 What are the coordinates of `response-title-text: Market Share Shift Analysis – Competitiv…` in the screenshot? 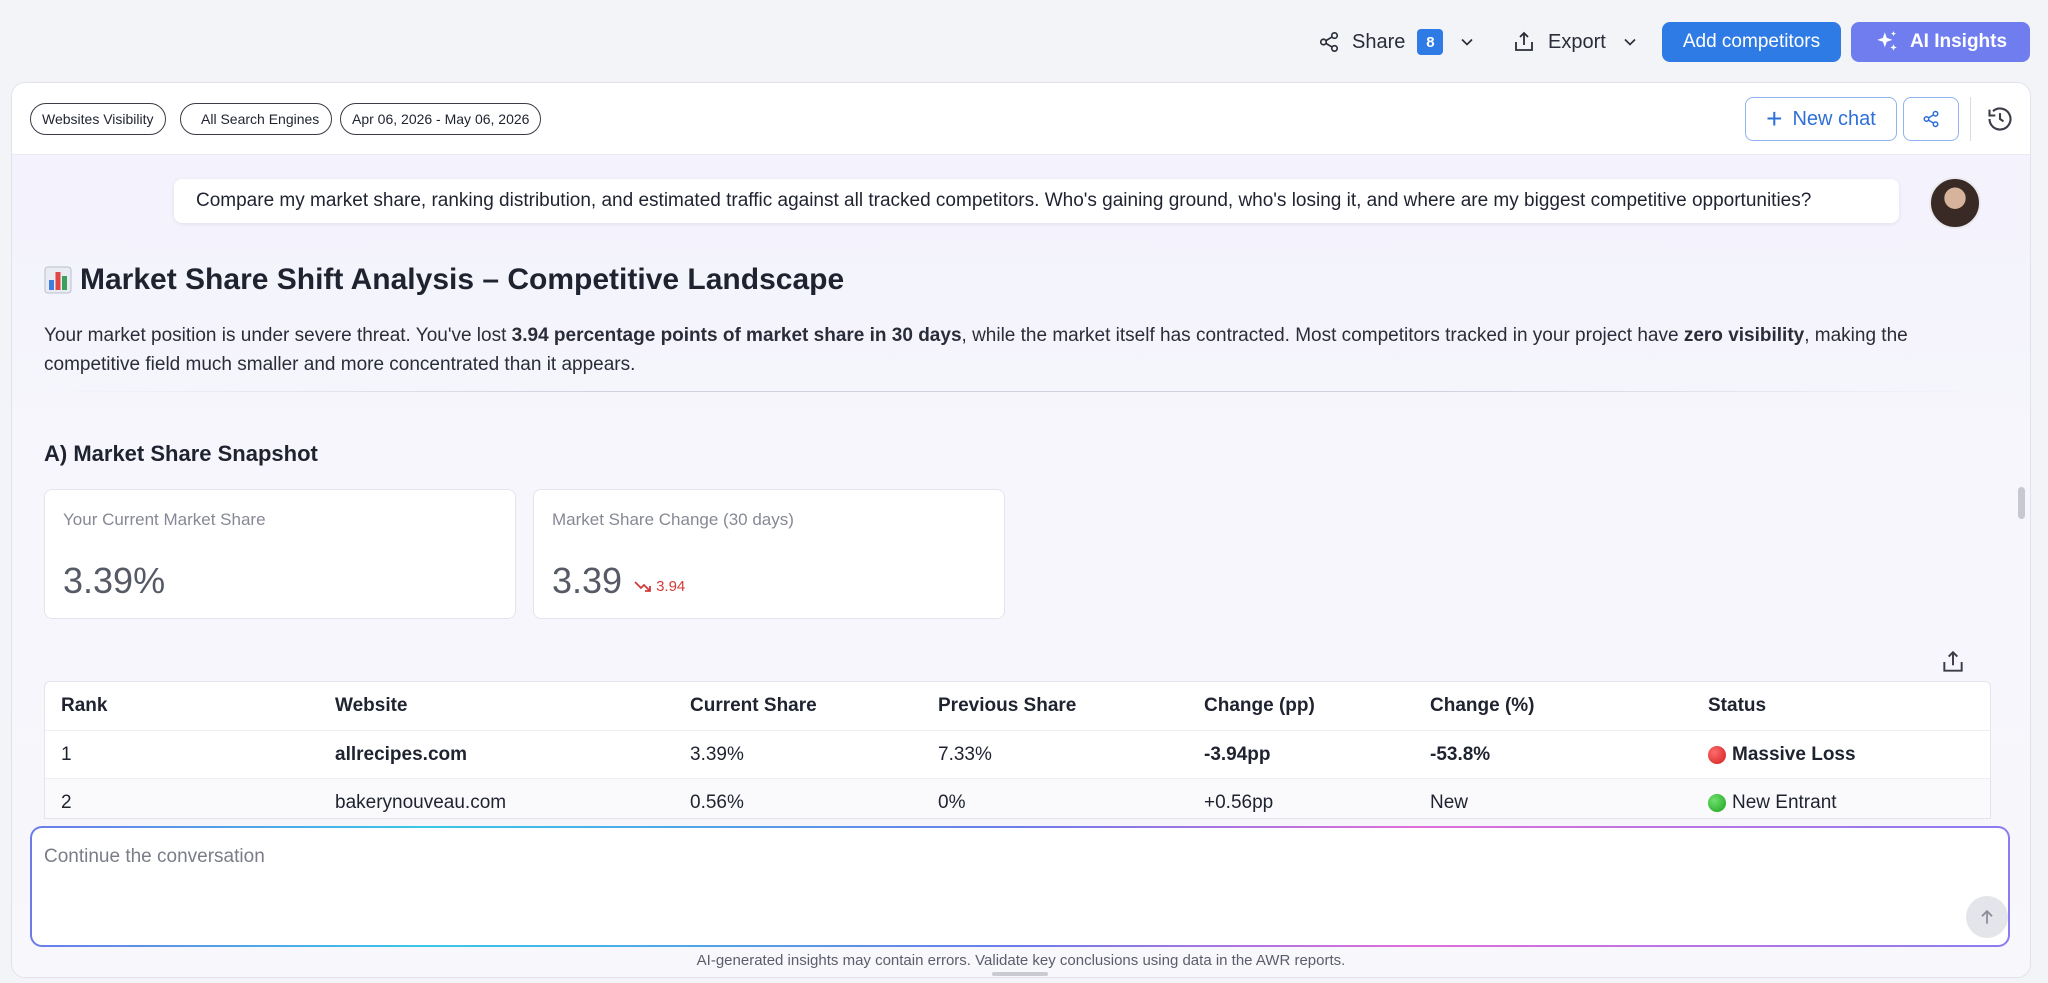 It's located at (462, 279).